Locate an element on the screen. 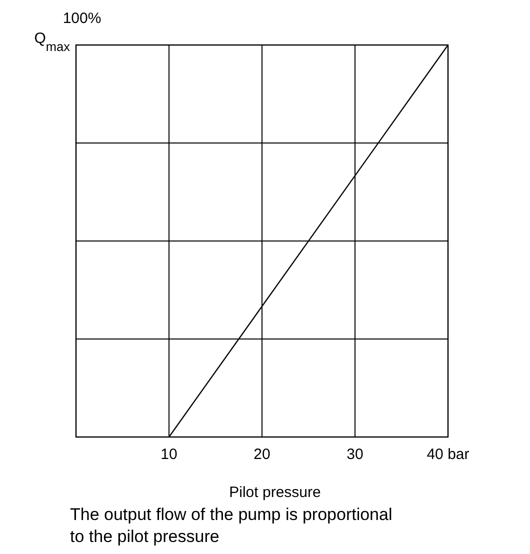 This screenshot has height=554, width=530. x-tick-label: 30 is located at coordinates (355, 454).